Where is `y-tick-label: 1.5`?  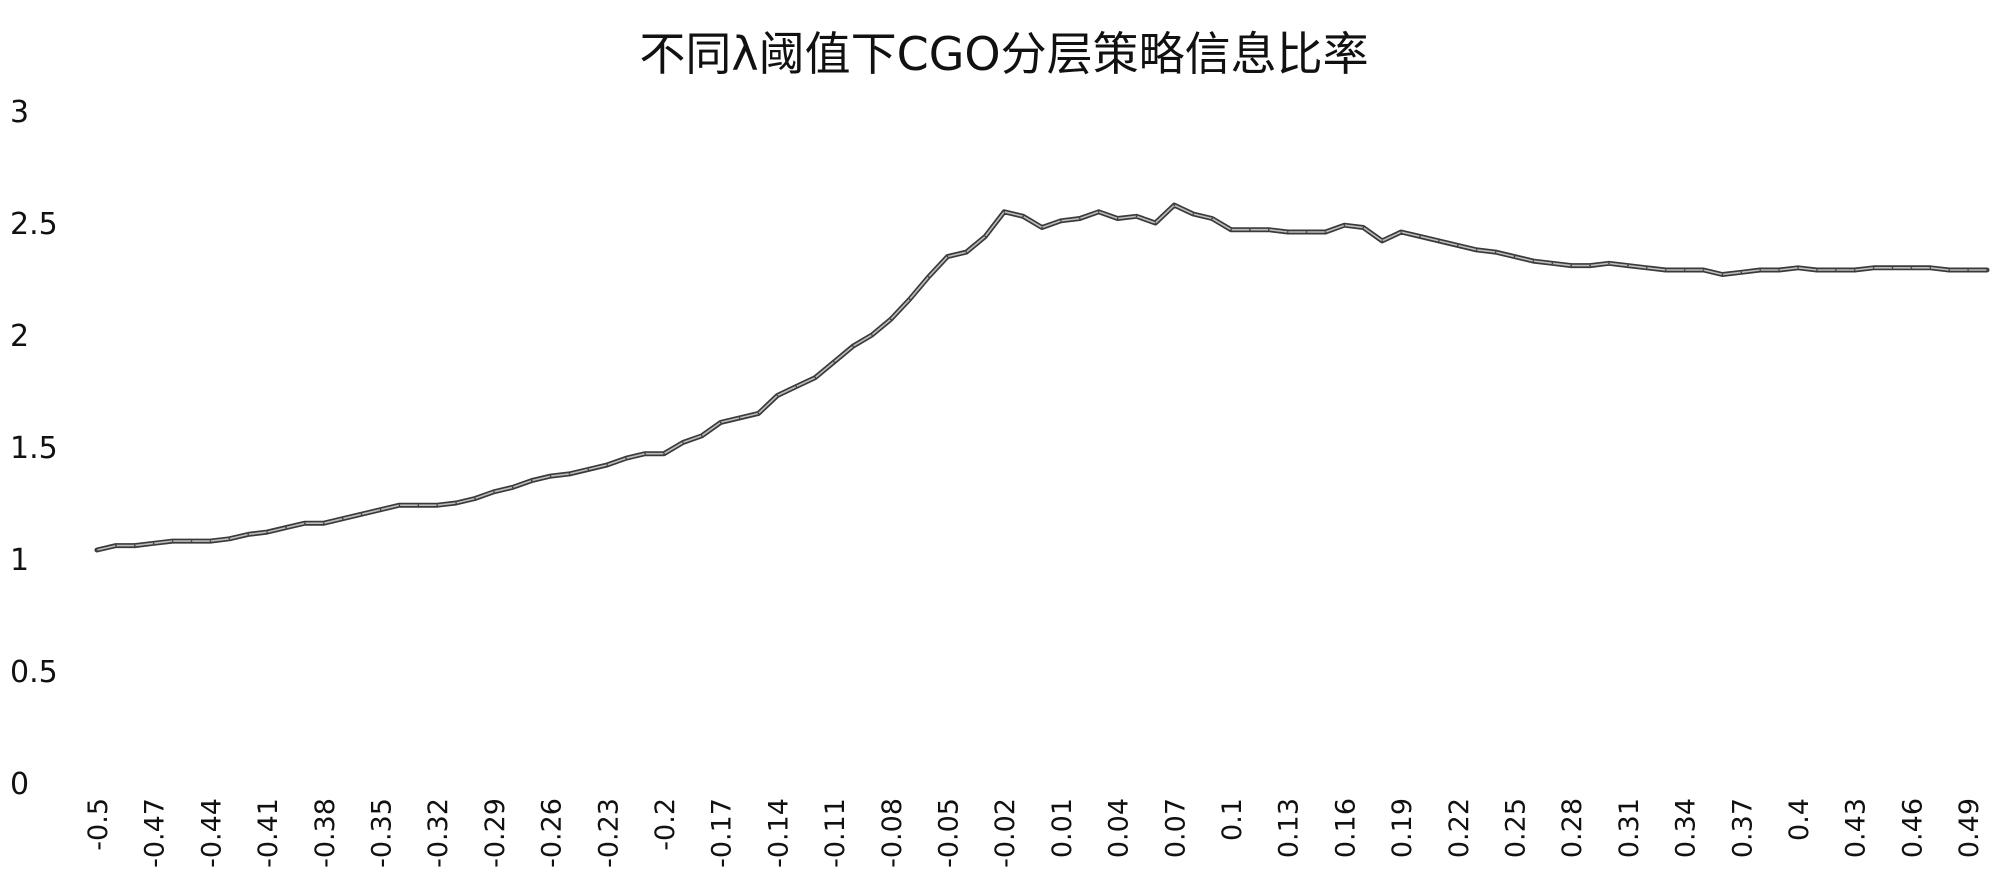 y-tick-label: 1.5 is located at coordinates (34, 448).